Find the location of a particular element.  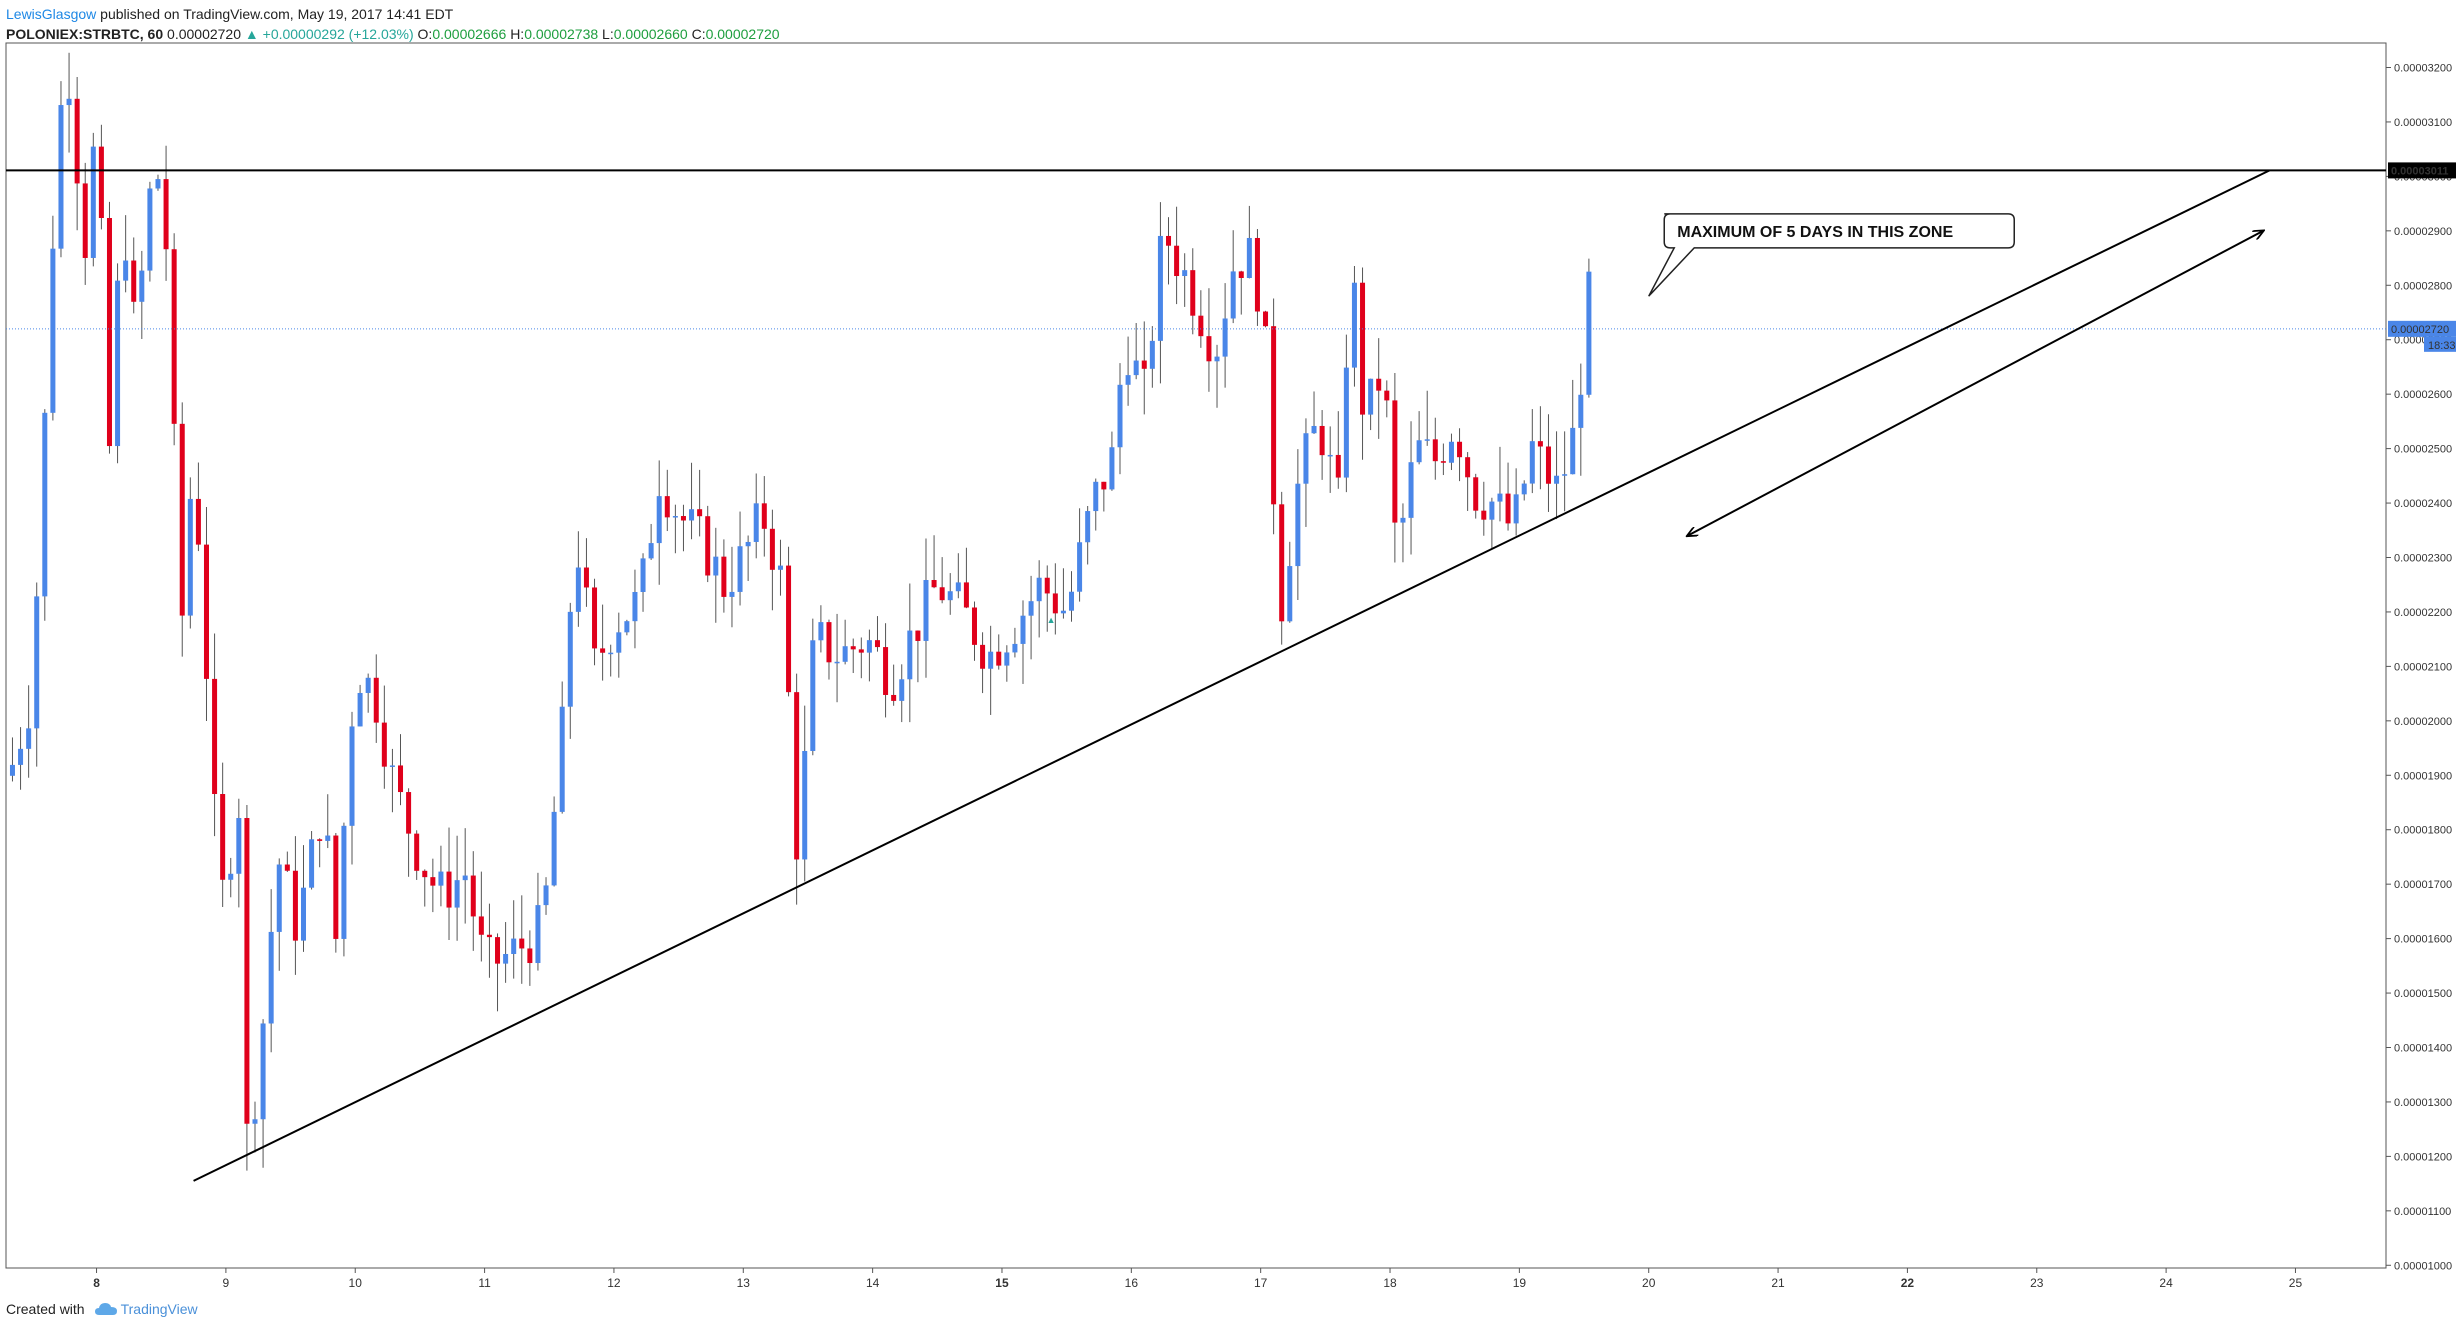

x-tick-label: 10 is located at coordinates (356, 1283).